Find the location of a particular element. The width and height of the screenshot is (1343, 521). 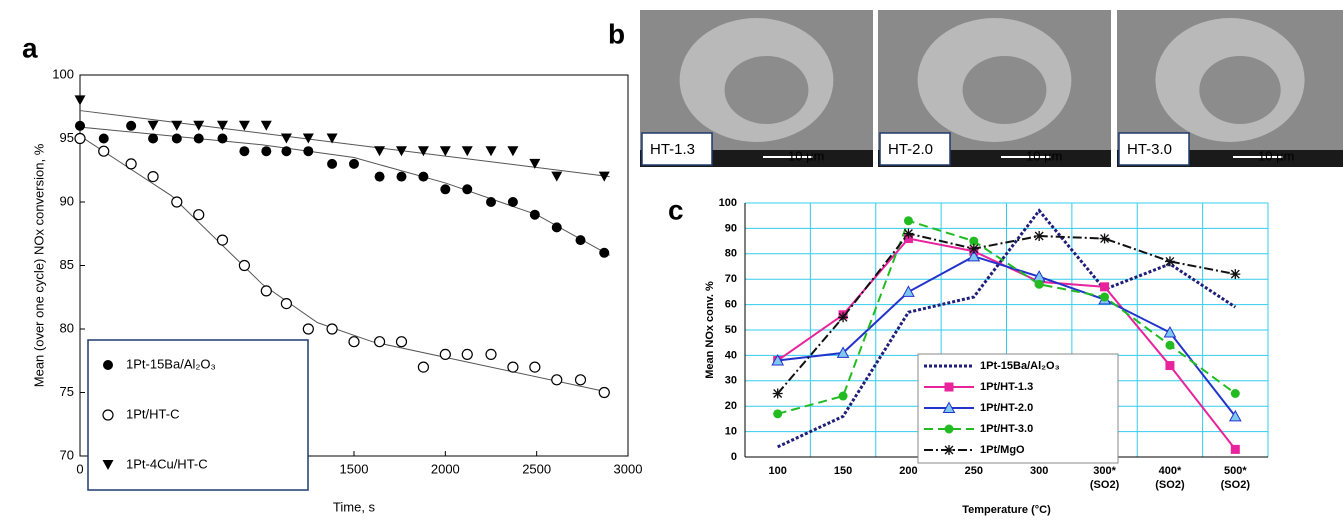

y-tick-label: 0 is located at coordinates (734, 457).